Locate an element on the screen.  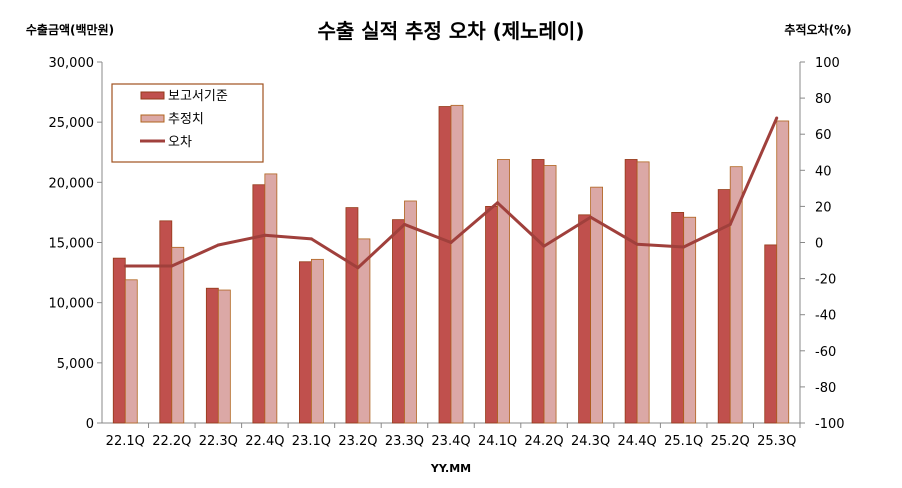
y2-tick-label: 80 is located at coordinates (823, 99).